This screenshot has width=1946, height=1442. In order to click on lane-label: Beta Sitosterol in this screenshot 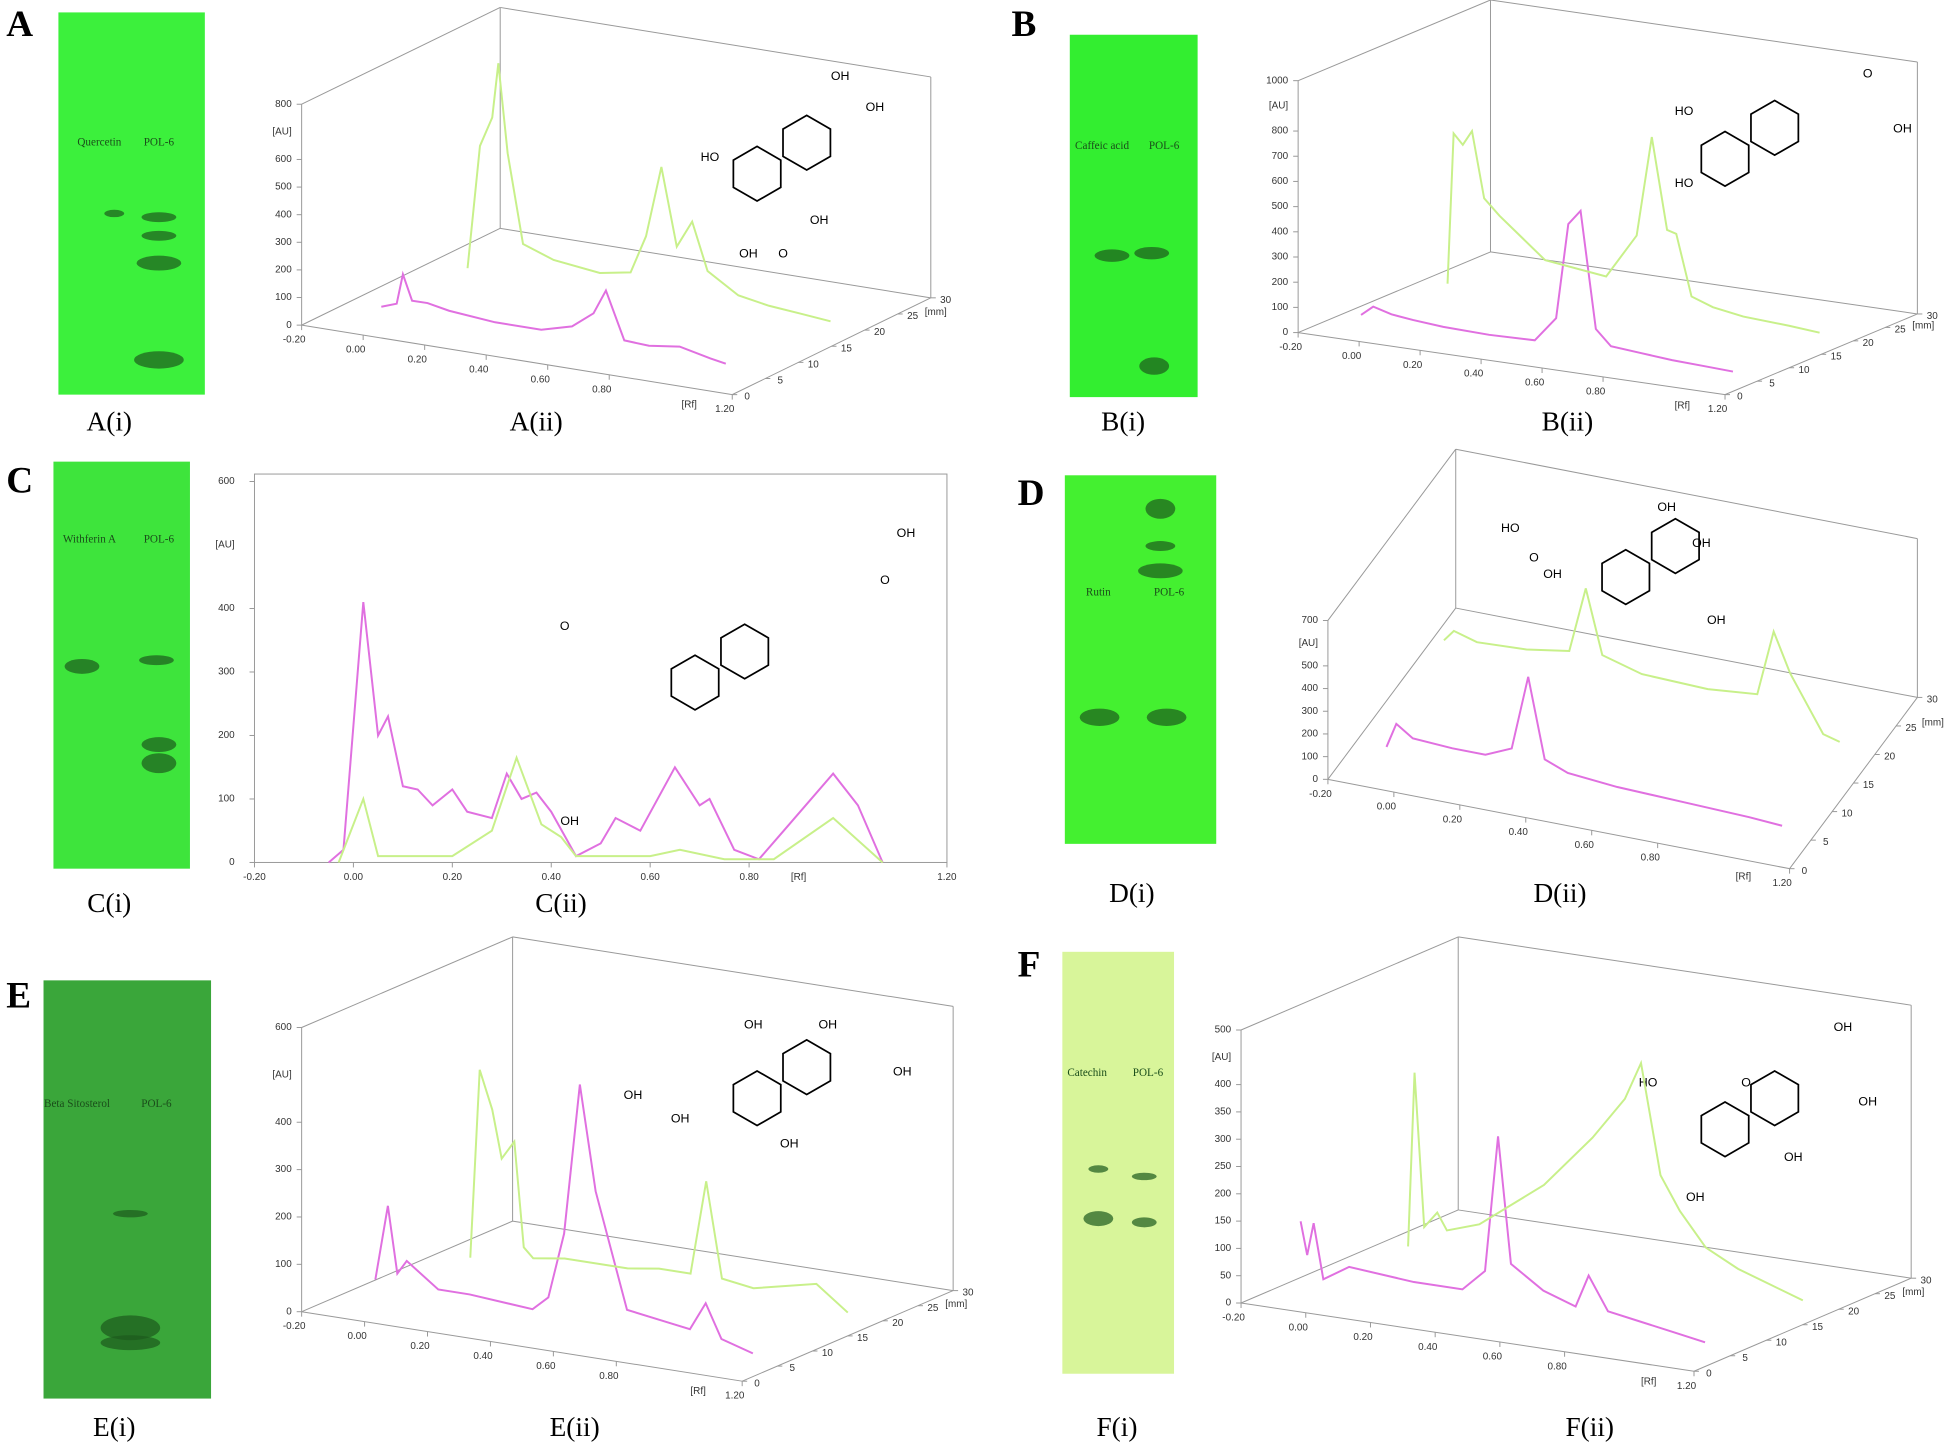, I will do `click(77, 1104)`.